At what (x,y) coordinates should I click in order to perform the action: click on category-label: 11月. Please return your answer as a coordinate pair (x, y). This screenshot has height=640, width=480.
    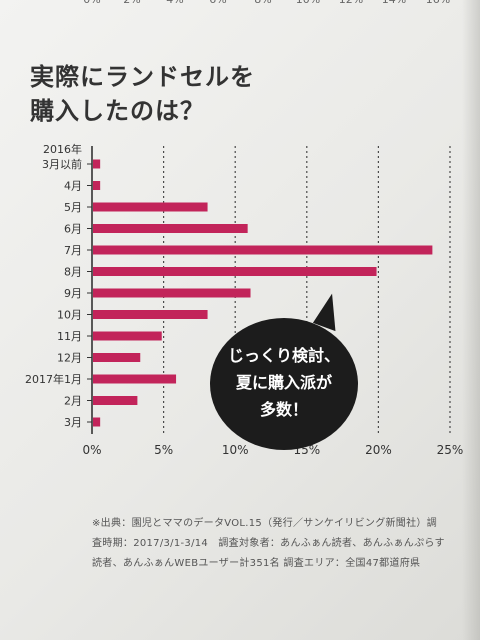
    Looking at the image, I should click on (69, 336).